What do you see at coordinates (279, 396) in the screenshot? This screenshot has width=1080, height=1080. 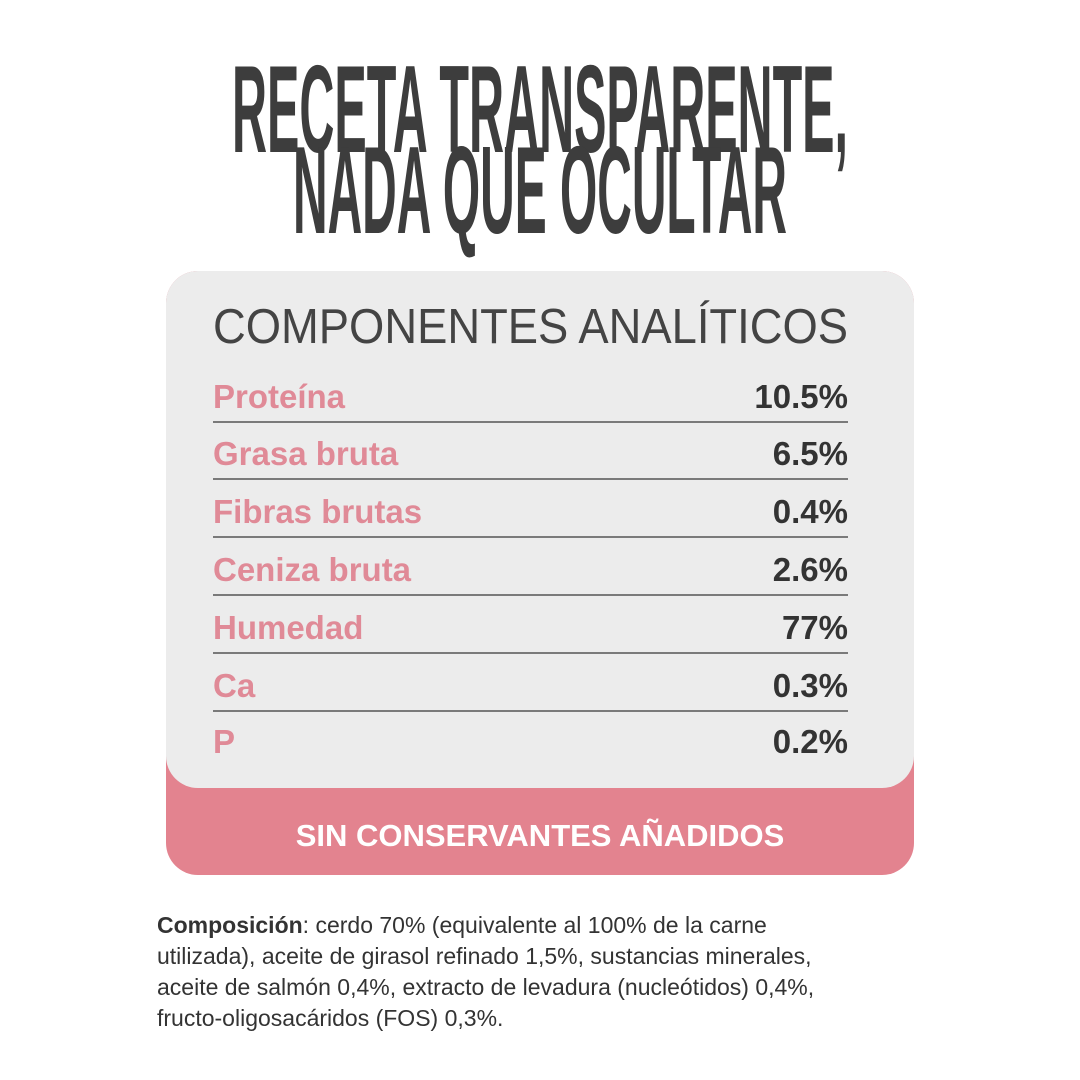 I see `row-label: Proteína` at bounding box center [279, 396].